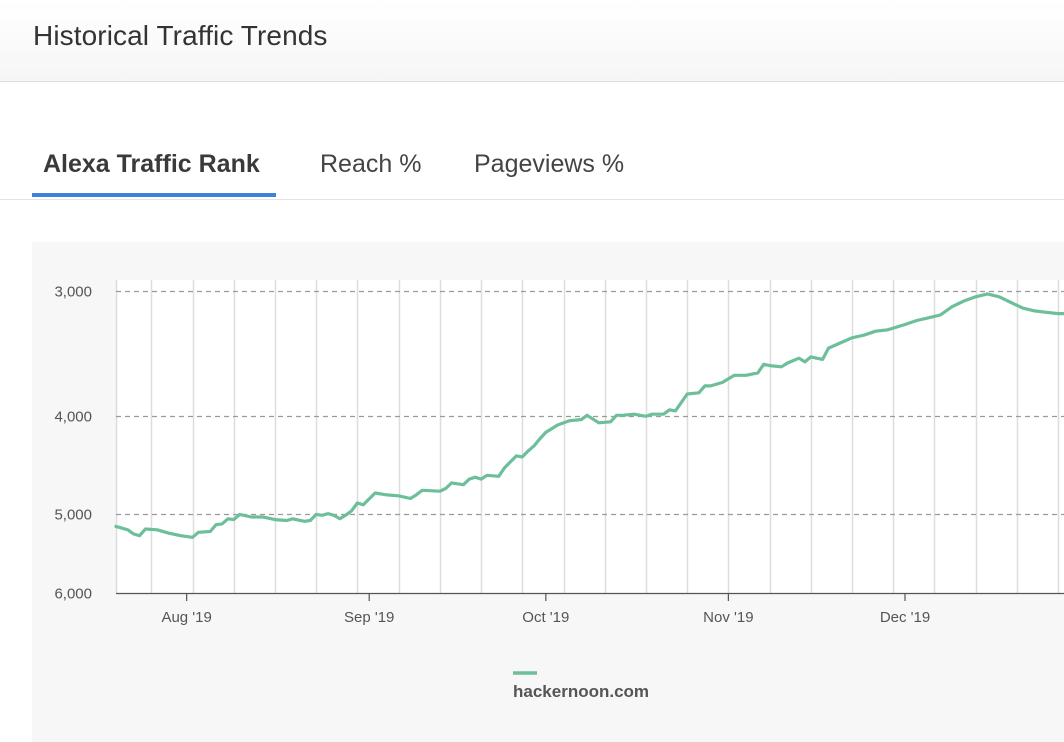 The width and height of the screenshot is (1064, 742). Describe the element at coordinates (545, 617) in the screenshot. I see `x-tick-label: Oct '19` at that location.